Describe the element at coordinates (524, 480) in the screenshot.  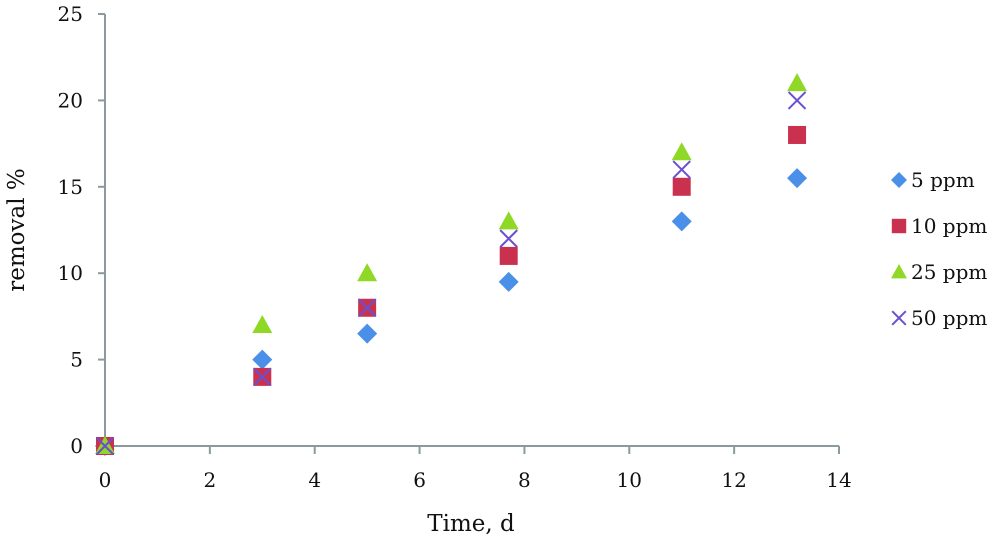
I see `x-tick-label: 8` at that location.